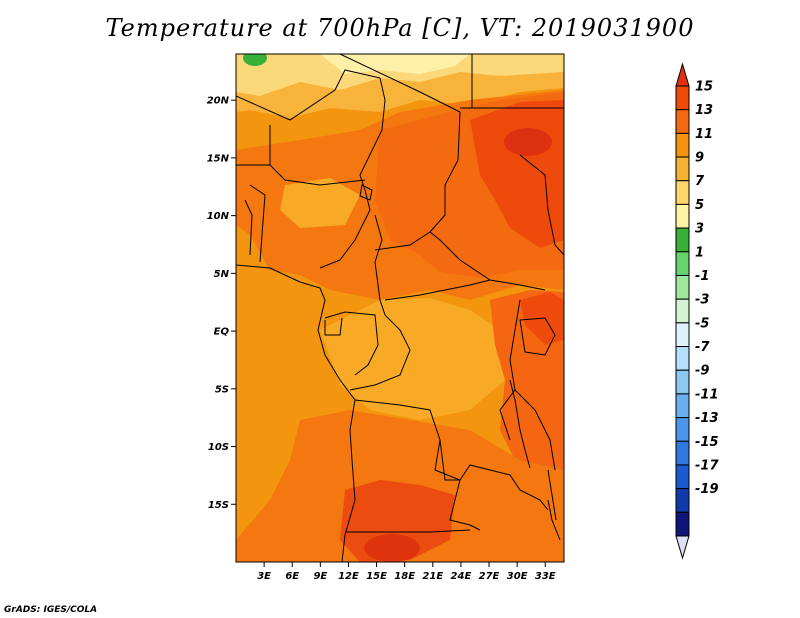  Describe the element at coordinates (702, 371) in the screenshot. I see `colorbar-label: -9` at that location.